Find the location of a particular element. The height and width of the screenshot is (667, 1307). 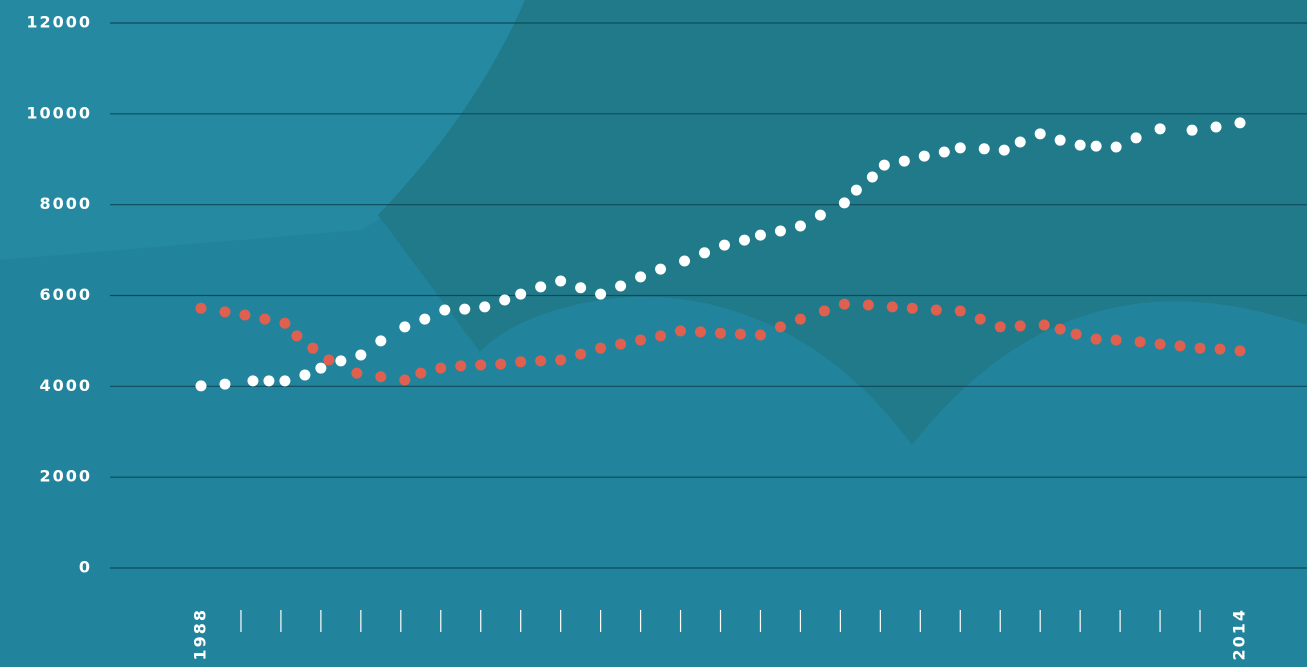

y-tick-label: 8000 is located at coordinates (65, 203).